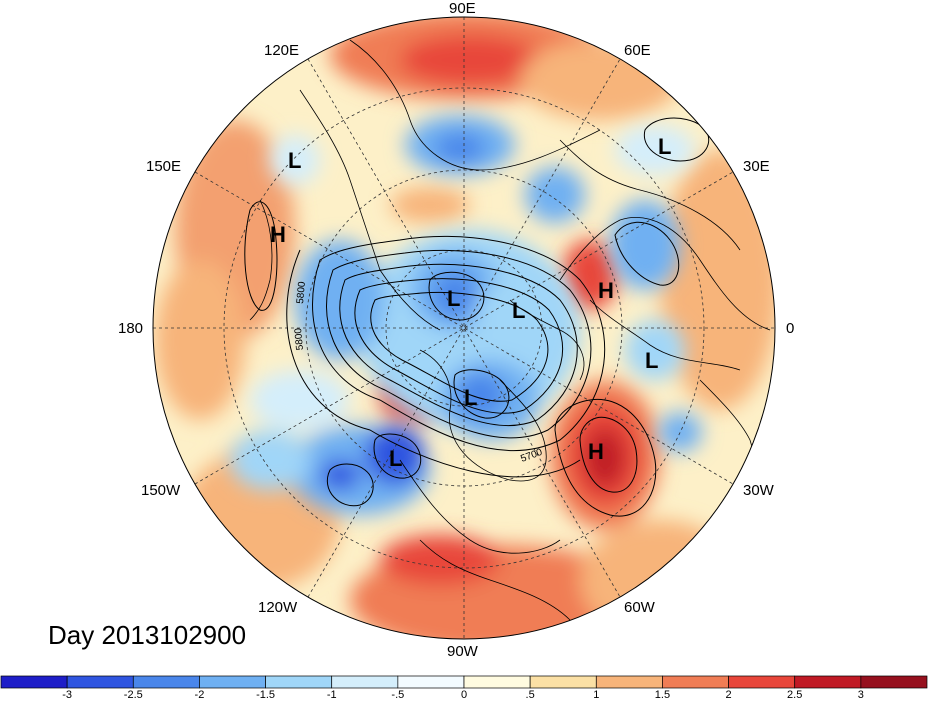 This screenshot has height=702, width=928. Describe the element at coordinates (282, 50) in the screenshot. I see `lon-label-120e: 120E` at that location.